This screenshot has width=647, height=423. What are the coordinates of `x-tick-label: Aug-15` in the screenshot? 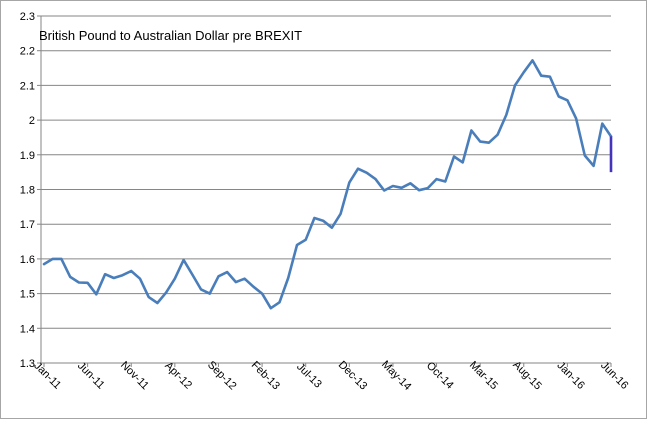 It's located at (527, 376).